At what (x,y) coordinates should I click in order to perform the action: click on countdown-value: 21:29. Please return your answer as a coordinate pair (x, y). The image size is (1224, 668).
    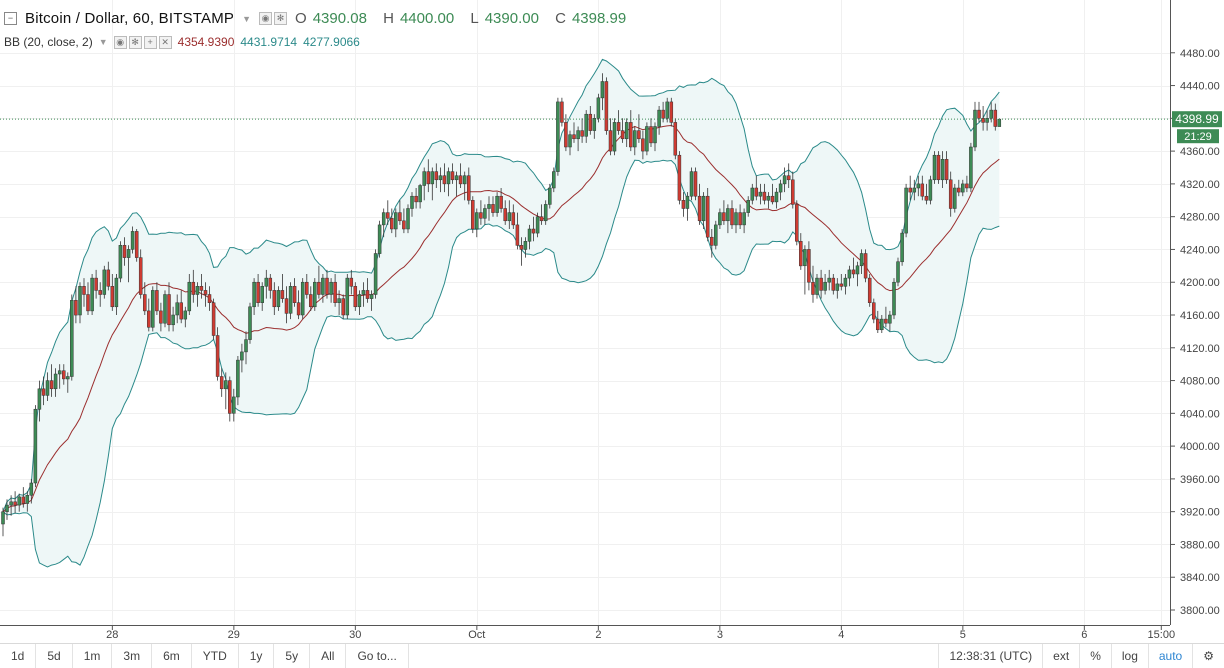
    Looking at the image, I should click on (1198, 137).